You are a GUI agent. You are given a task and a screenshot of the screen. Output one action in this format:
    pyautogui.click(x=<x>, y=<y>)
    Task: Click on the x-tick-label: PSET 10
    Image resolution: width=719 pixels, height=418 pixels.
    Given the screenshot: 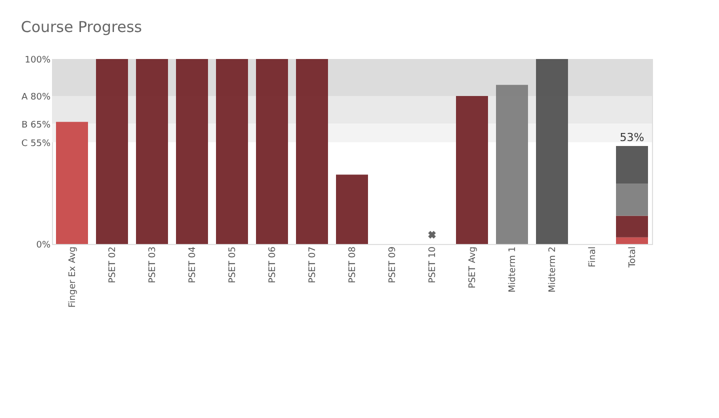 What is the action you would take?
    pyautogui.click(x=433, y=265)
    